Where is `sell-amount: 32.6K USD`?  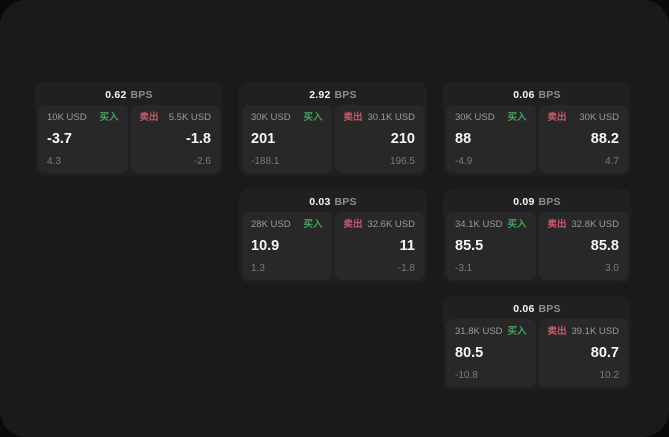 sell-amount: 32.6K USD is located at coordinates (391, 224).